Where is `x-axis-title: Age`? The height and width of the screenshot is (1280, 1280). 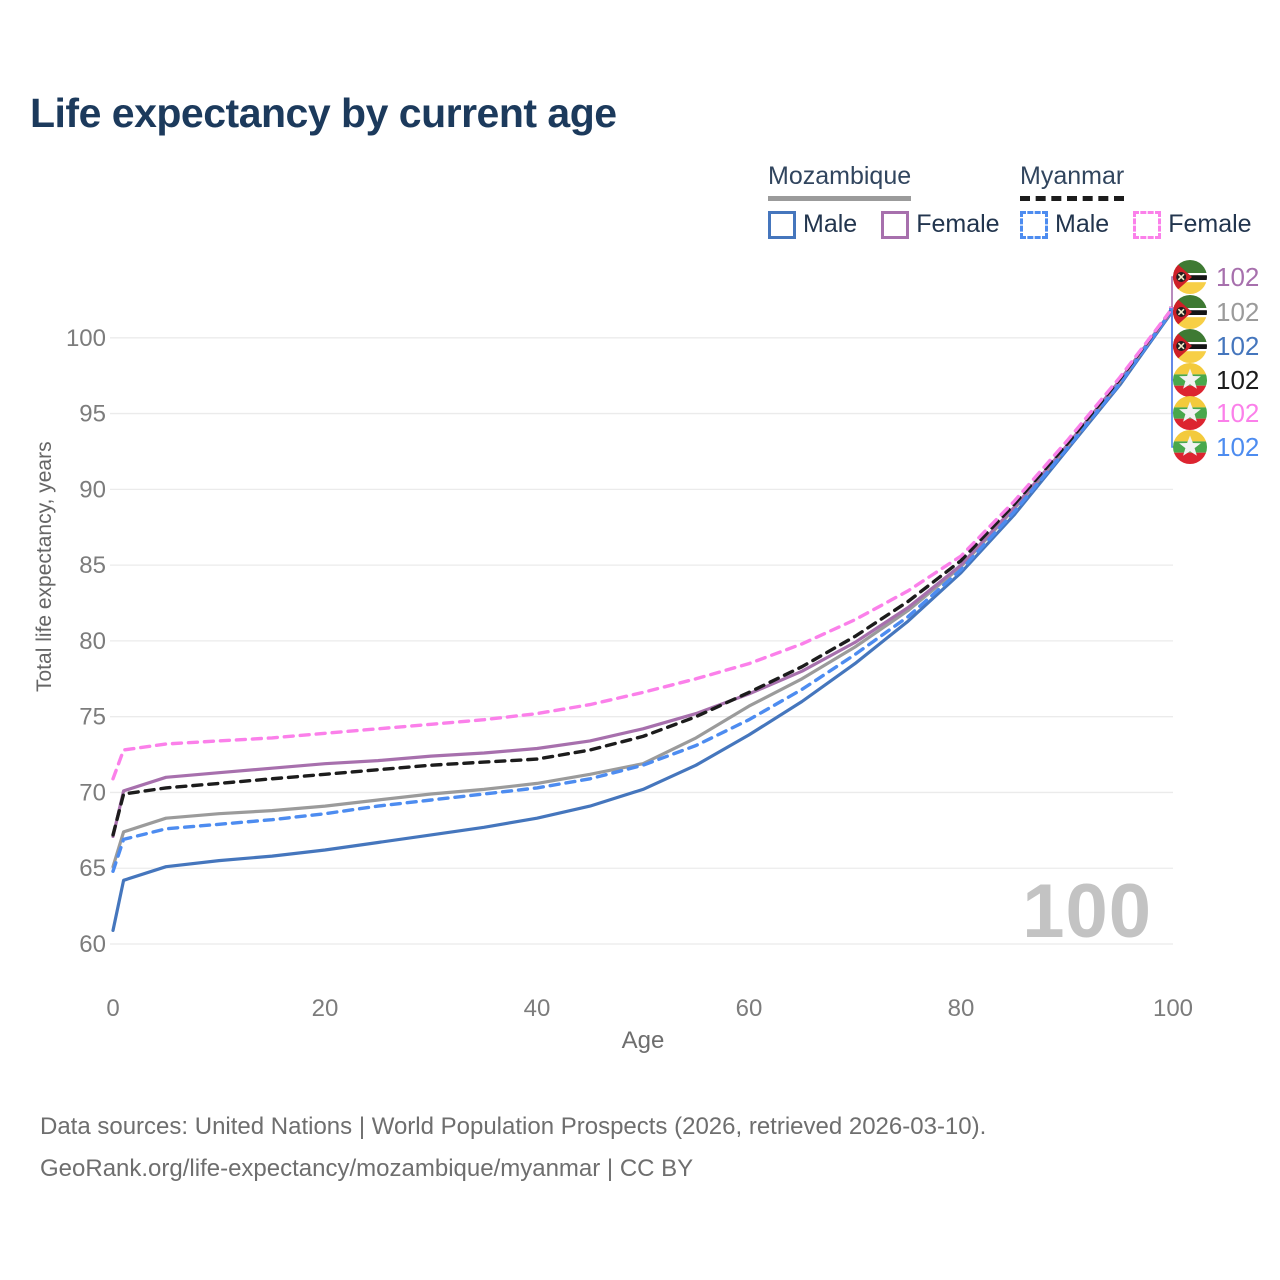 x-axis-title: Age is located at coordinates (643, 1040).